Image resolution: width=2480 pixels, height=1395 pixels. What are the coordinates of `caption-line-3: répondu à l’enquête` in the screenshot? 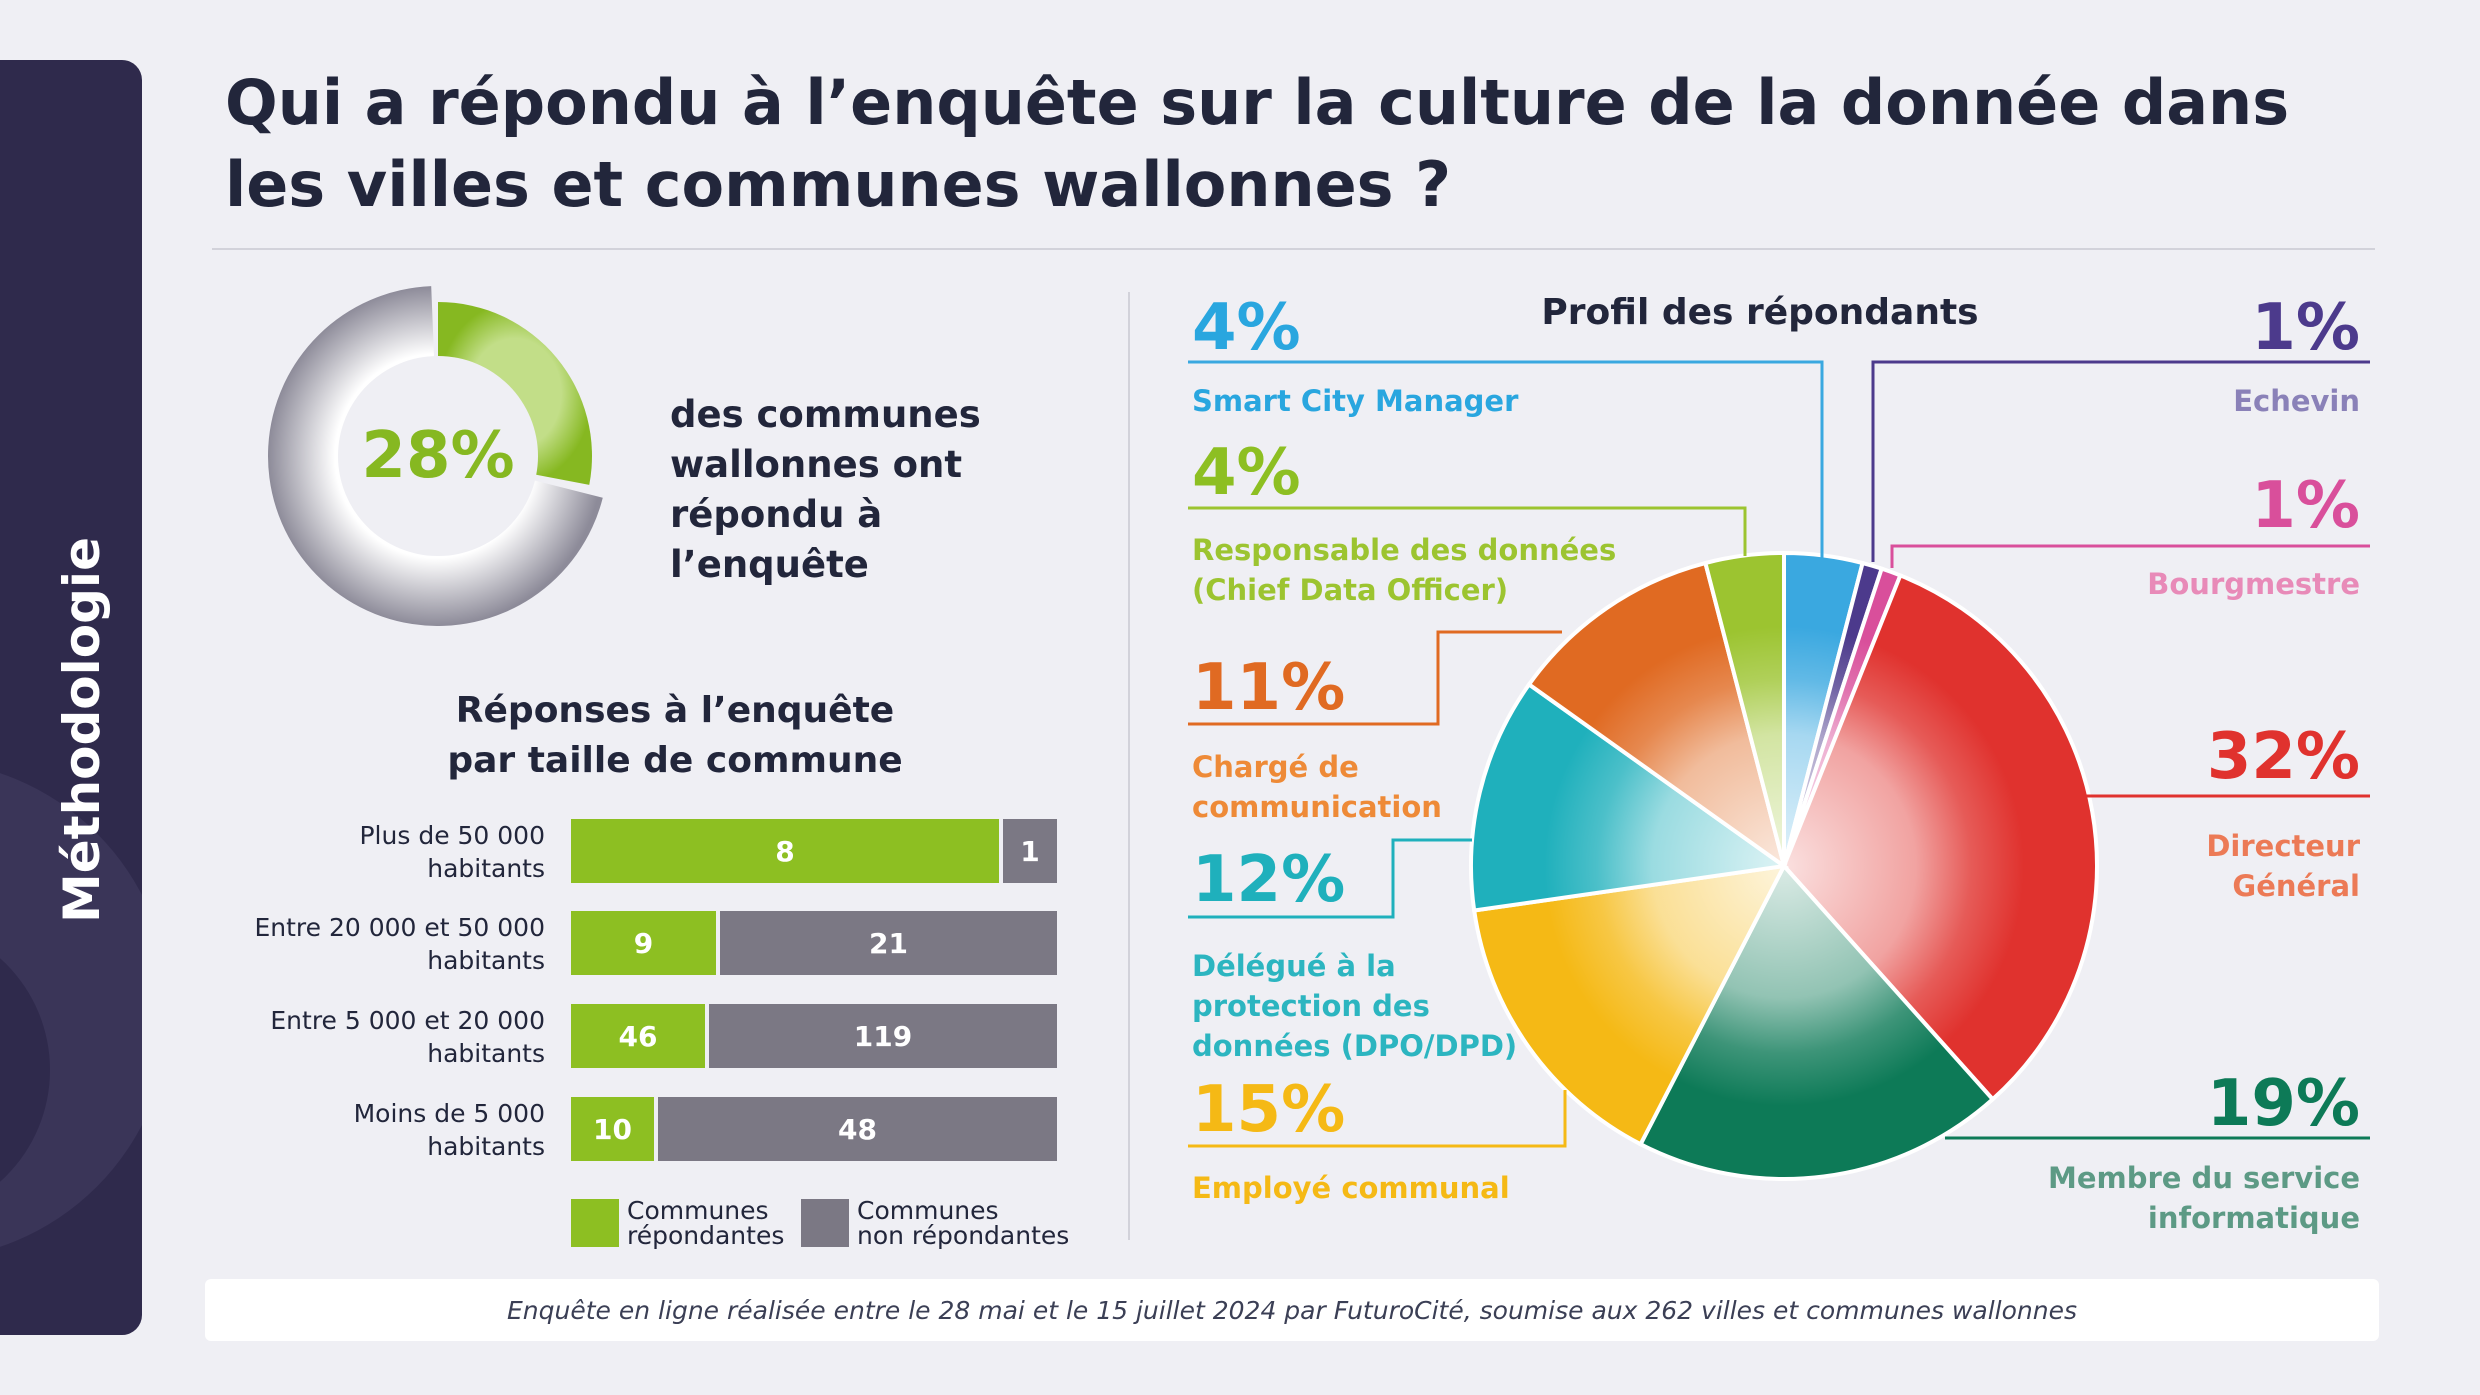 It's located at (776, 539).